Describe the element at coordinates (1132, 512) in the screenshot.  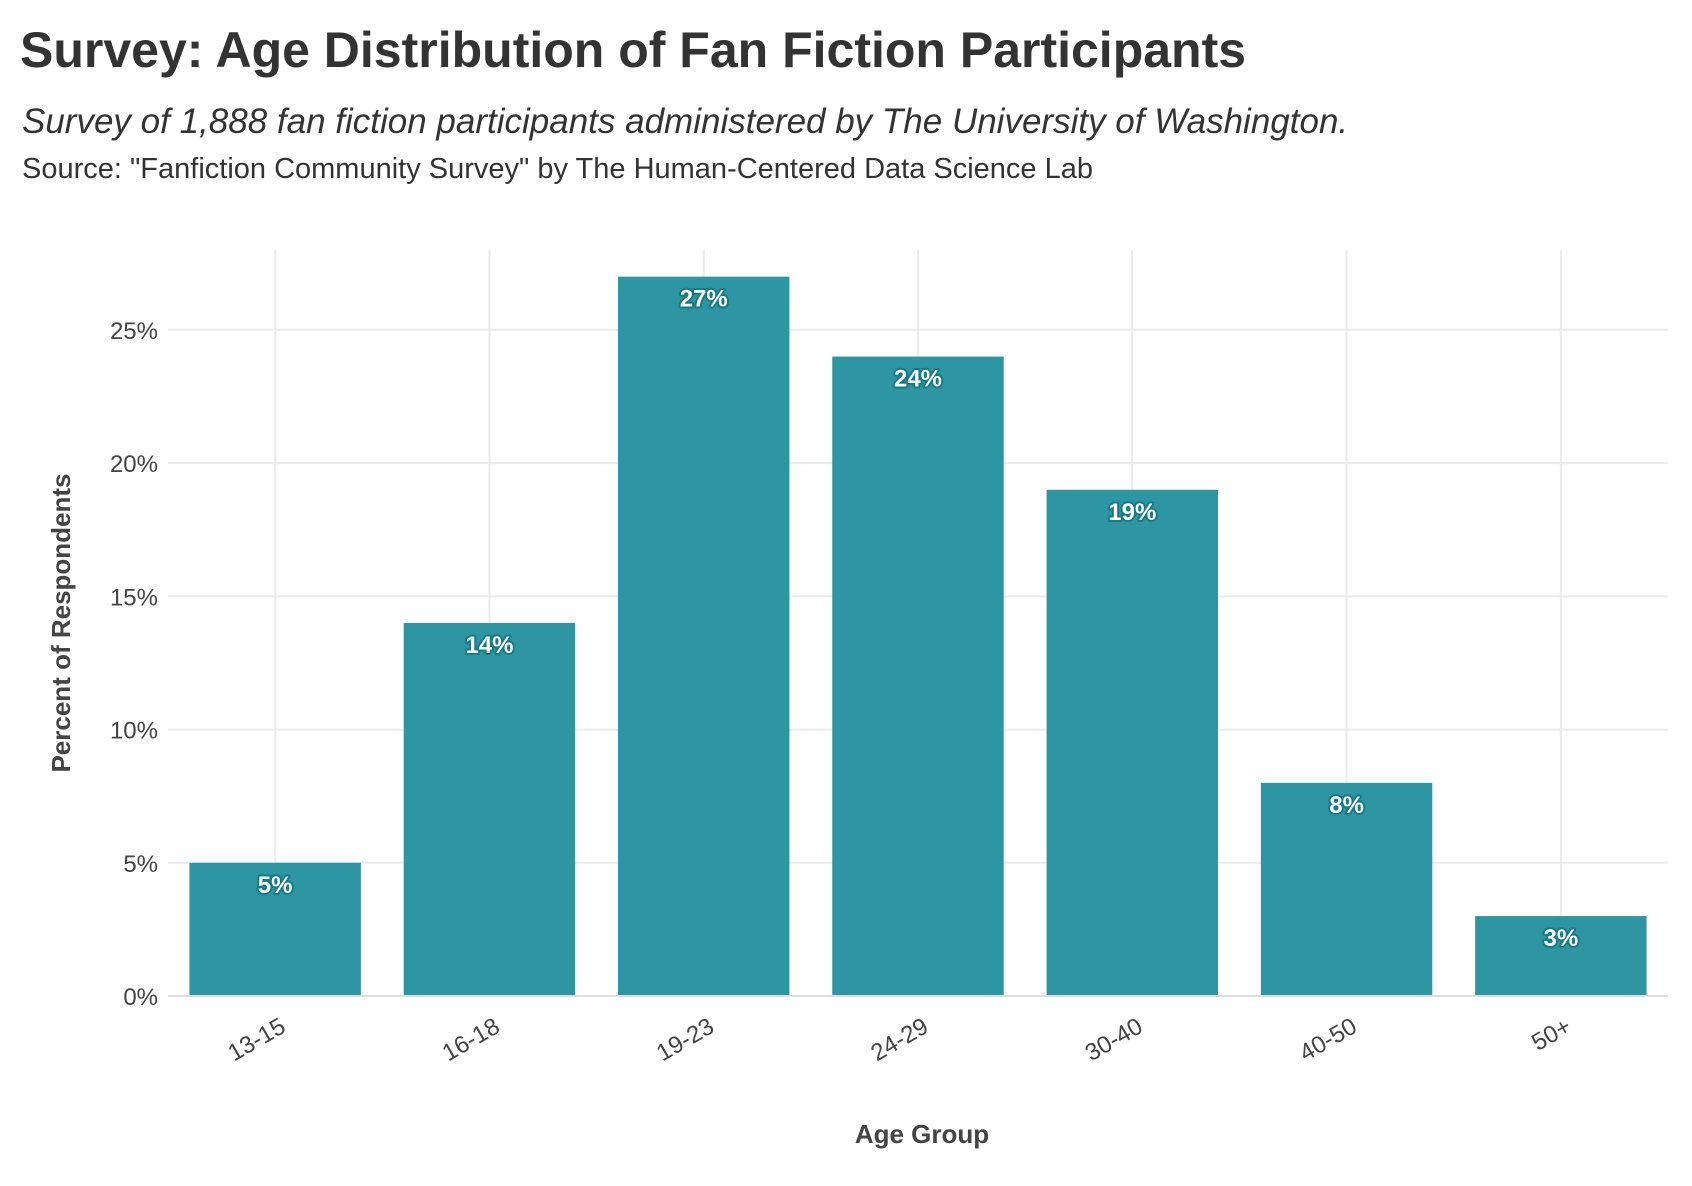
I see `data-label-30-40: 19%` at that location.